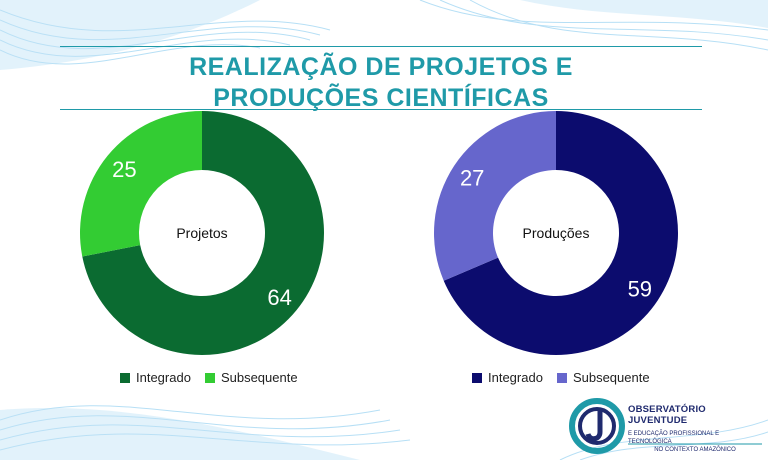  I want to click on observatorio-logo, so click(665, 426).